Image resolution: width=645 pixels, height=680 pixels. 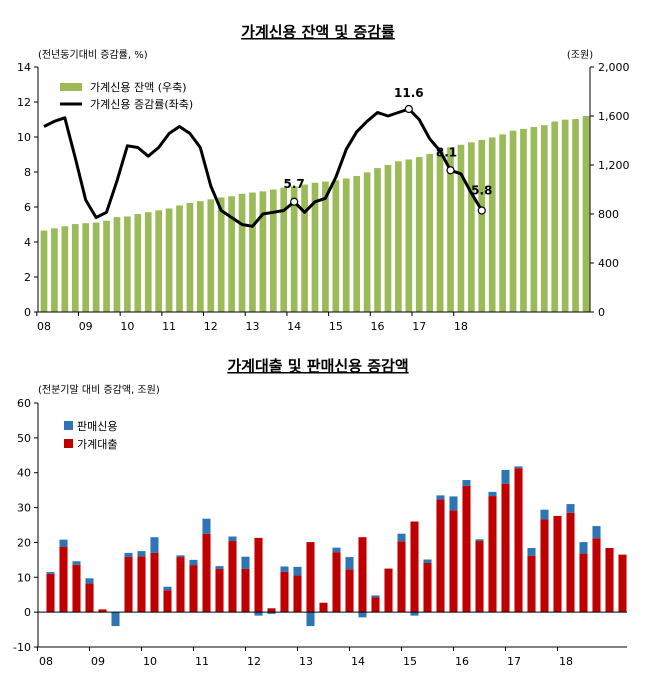 What do you see at coordinates (252, 326) in the screenshot?
I see `chart1-x-tick-label: 13` at bounding box center [252, 326].